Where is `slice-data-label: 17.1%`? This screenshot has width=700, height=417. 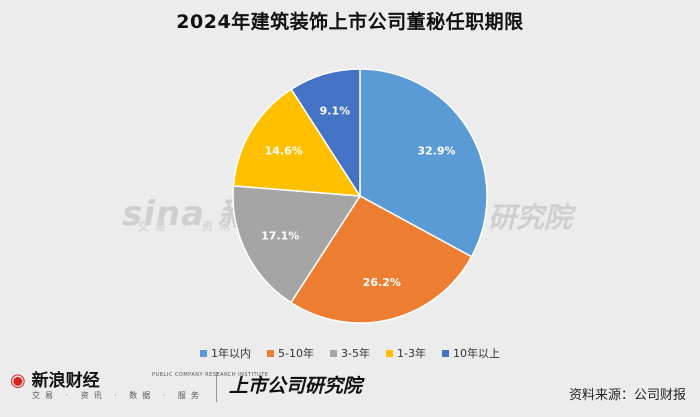 slice-data-label: 17.1% is located at coordinates (280, 235).